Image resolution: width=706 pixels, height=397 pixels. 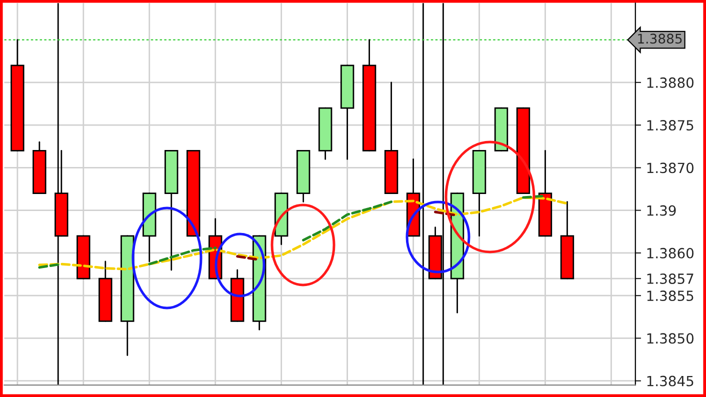 What do you see at coordinates (670, 338) in the screenshot?
I see `y-tick-label: 1.3850` at bounding box center [670, 338].